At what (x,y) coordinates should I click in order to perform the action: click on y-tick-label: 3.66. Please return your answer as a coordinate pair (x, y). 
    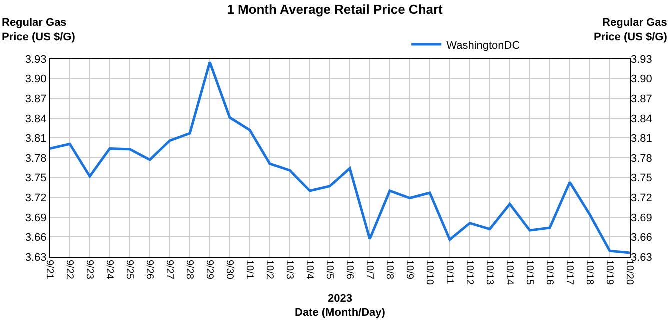
    Looking at the image, I should click on (36, 238).